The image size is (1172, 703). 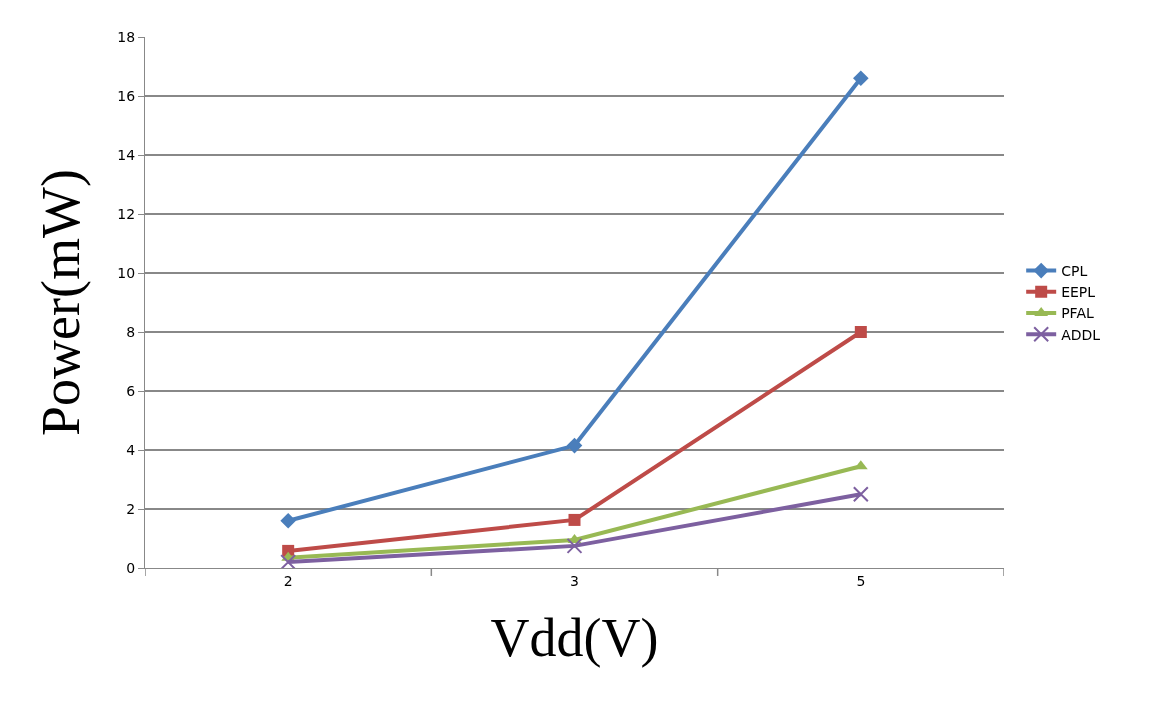 What do you see at coordinates (126, 213) in the screenshot?
I see `y-tick-label: 12` at bounding box center [126, 213].